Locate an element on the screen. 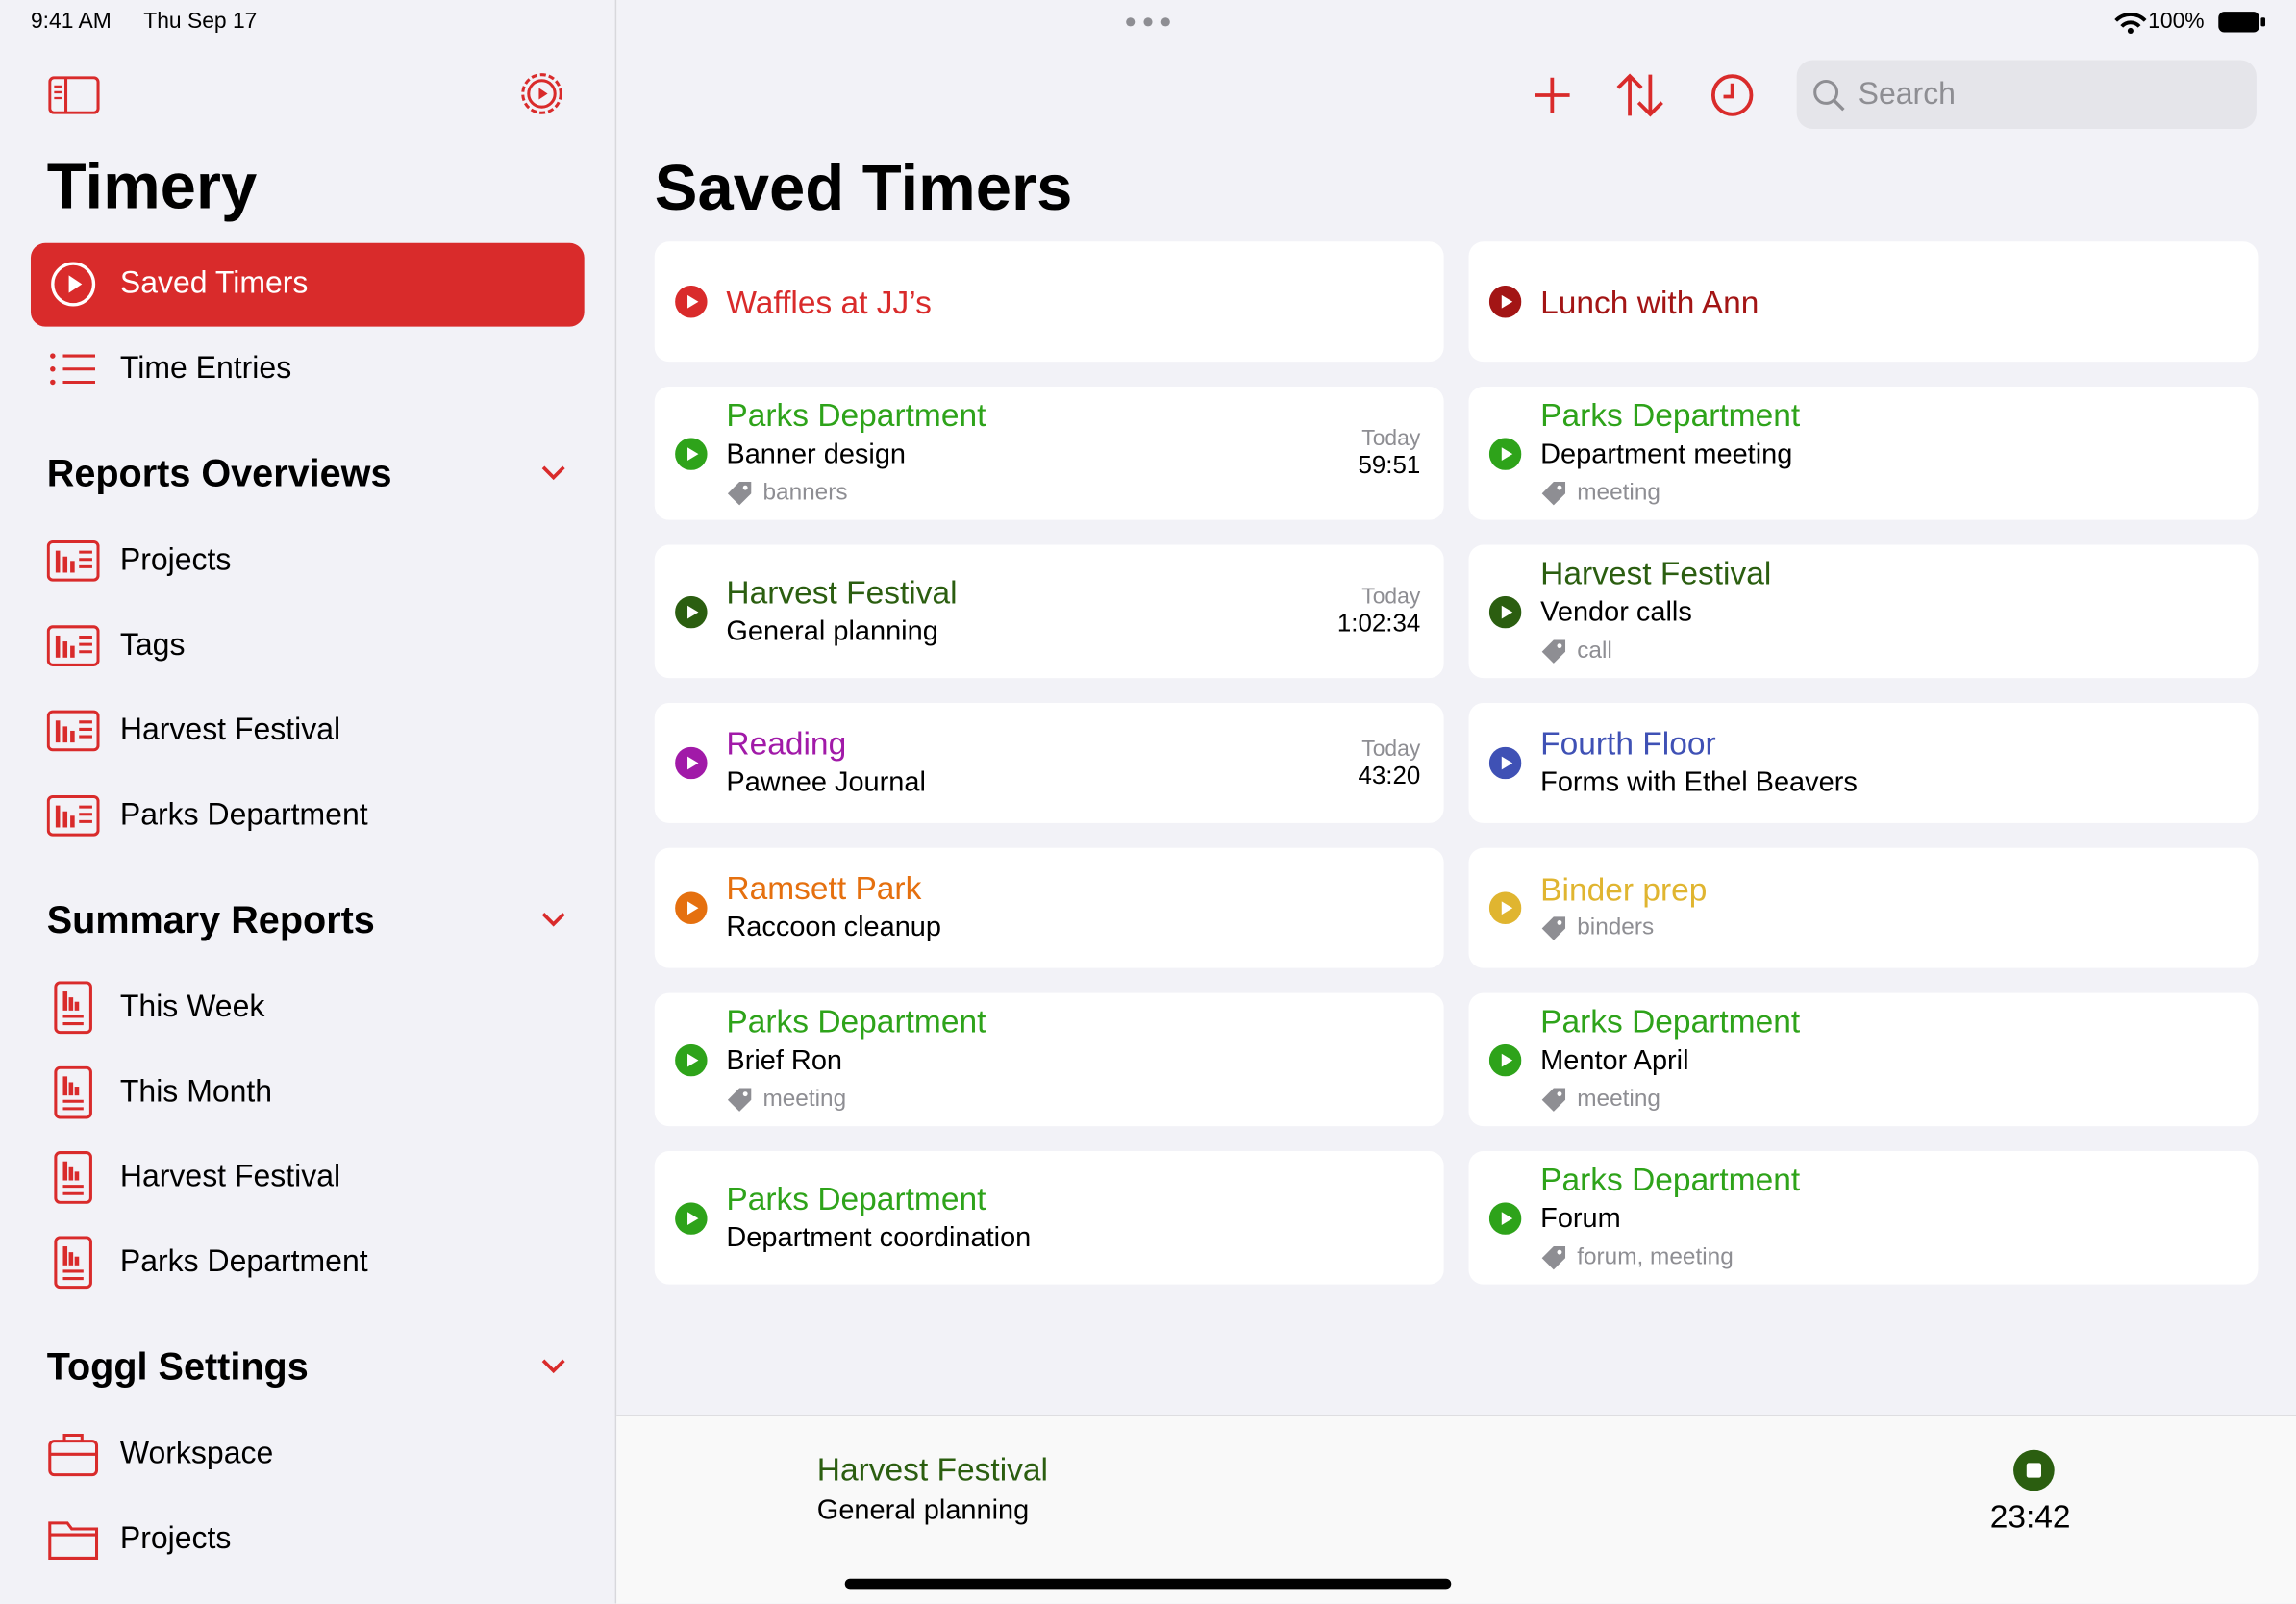 The width and height of the screenshot is (2296, 1604). timer-description: Vendor calls is located at coordinates (1616, 613).